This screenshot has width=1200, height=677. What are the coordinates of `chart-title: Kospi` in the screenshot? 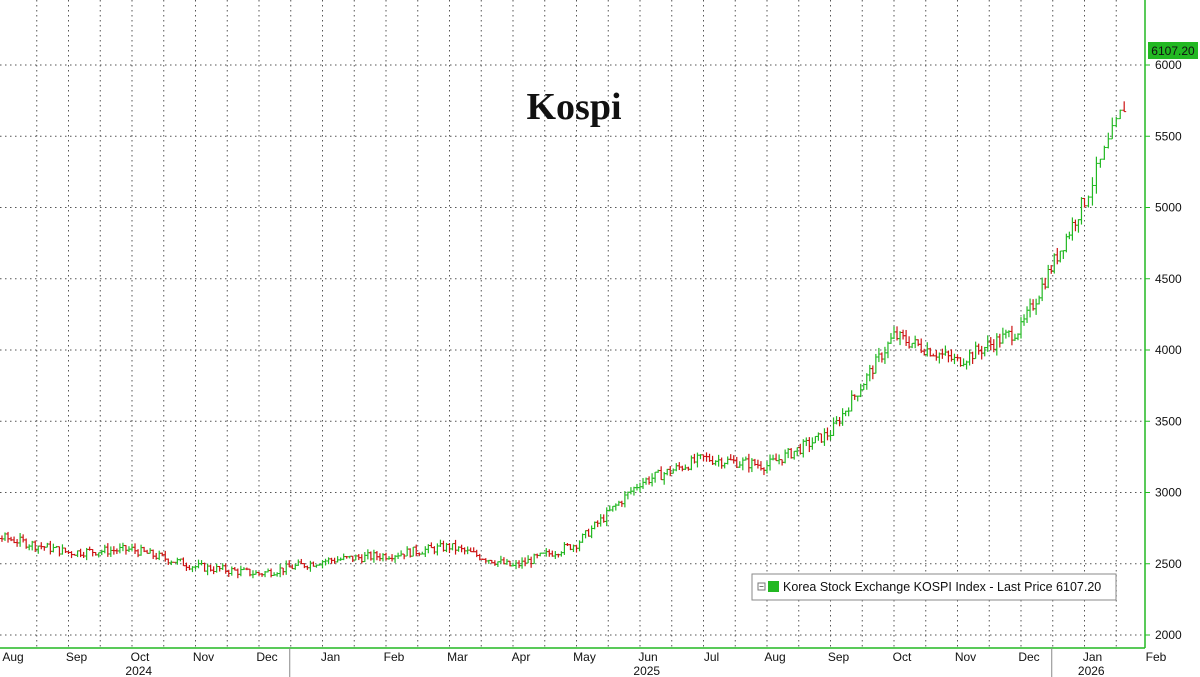 It's located at (573, 107).